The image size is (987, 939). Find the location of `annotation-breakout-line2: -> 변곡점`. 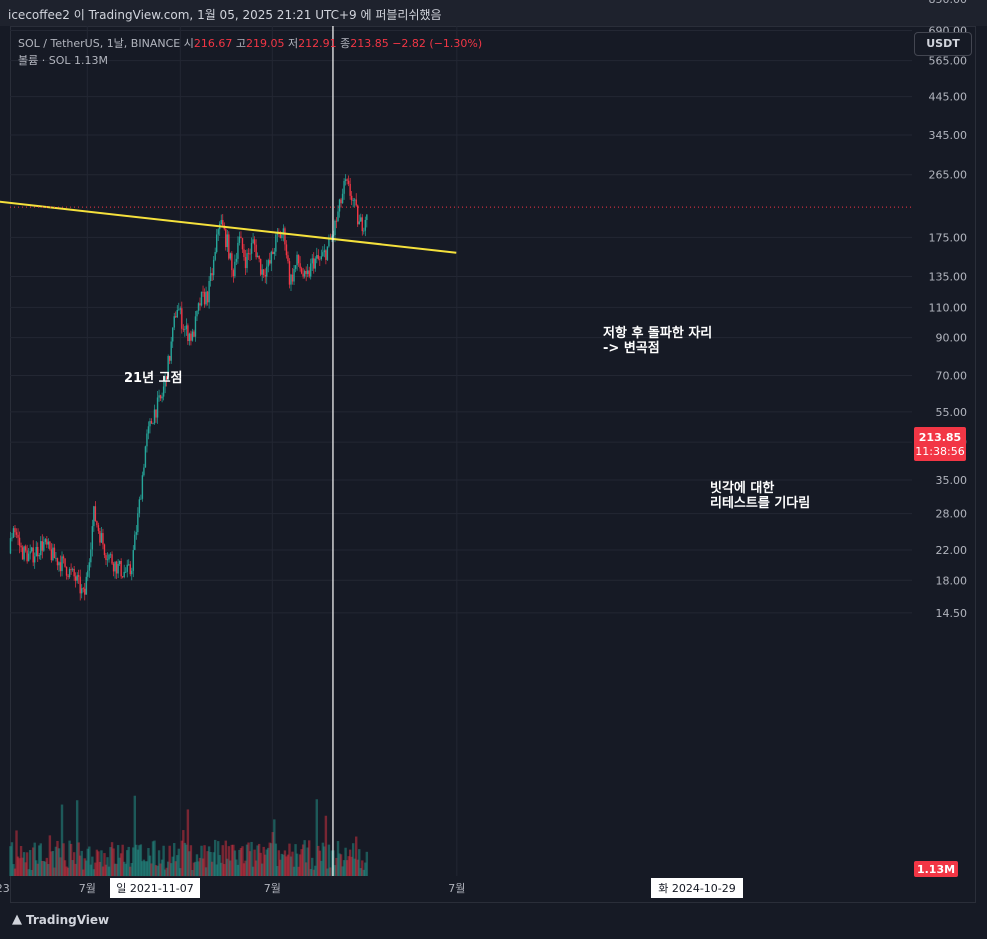

annotation-breakout-line2: -> 변곡점 is located at coordinates (631, 348).